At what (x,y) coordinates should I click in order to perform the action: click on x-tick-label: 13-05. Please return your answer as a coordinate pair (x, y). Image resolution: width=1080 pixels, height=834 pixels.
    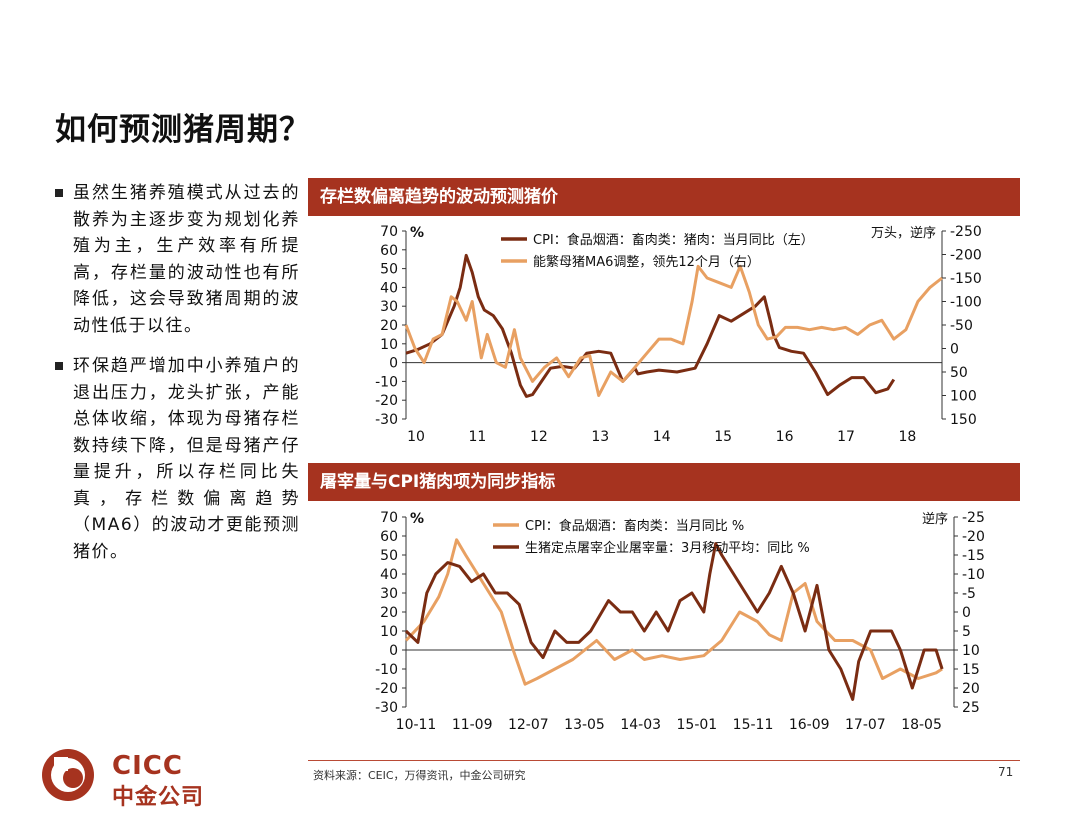
    Looking at the image, I should click on (584, 725).